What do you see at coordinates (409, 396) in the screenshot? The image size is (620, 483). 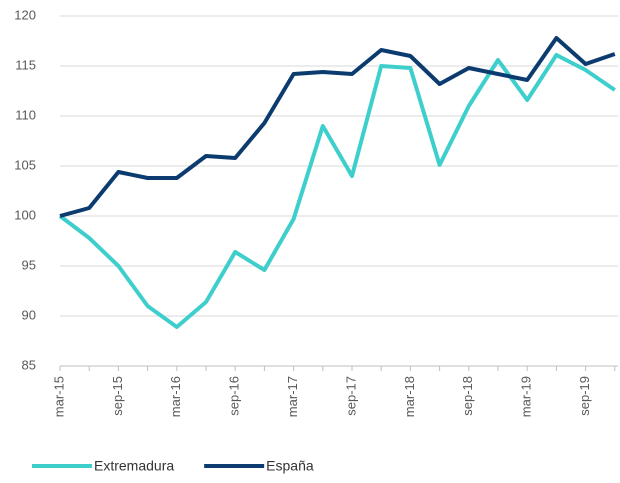 I see `x-tick-label: mar-18` at bounding box center [409, 396].